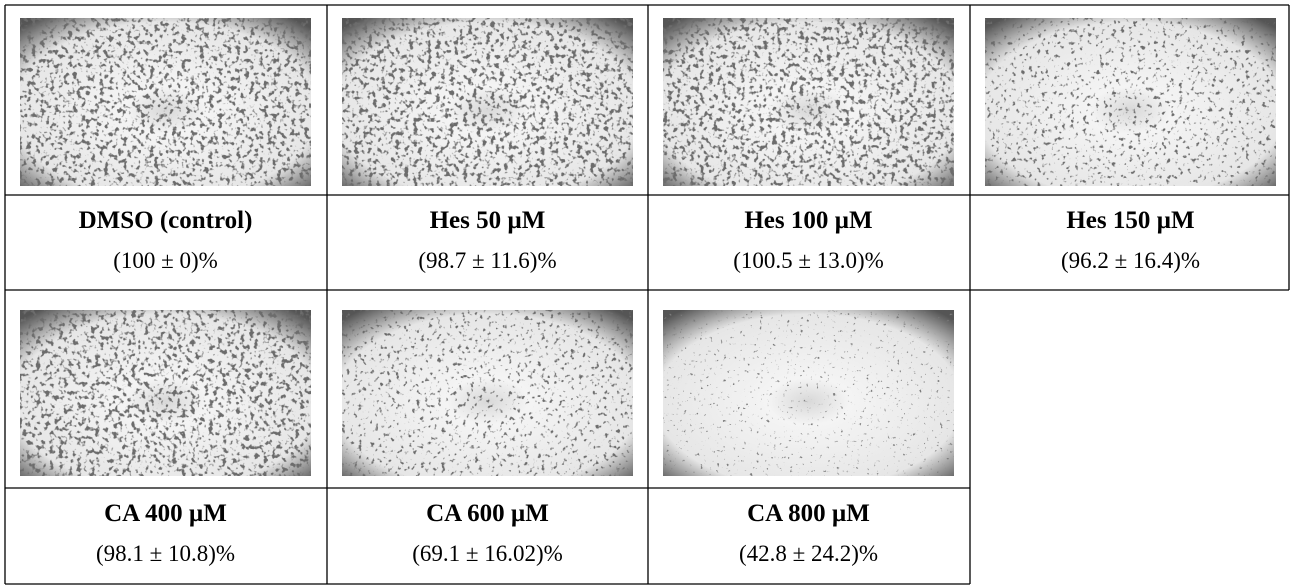 This screenshot has height=585, width=1290. What do you see at coordinates (808, 260) in the screenshot?
I see `viability-value: (100.5 ± 13.0)%` at bounding box center [808, 260].